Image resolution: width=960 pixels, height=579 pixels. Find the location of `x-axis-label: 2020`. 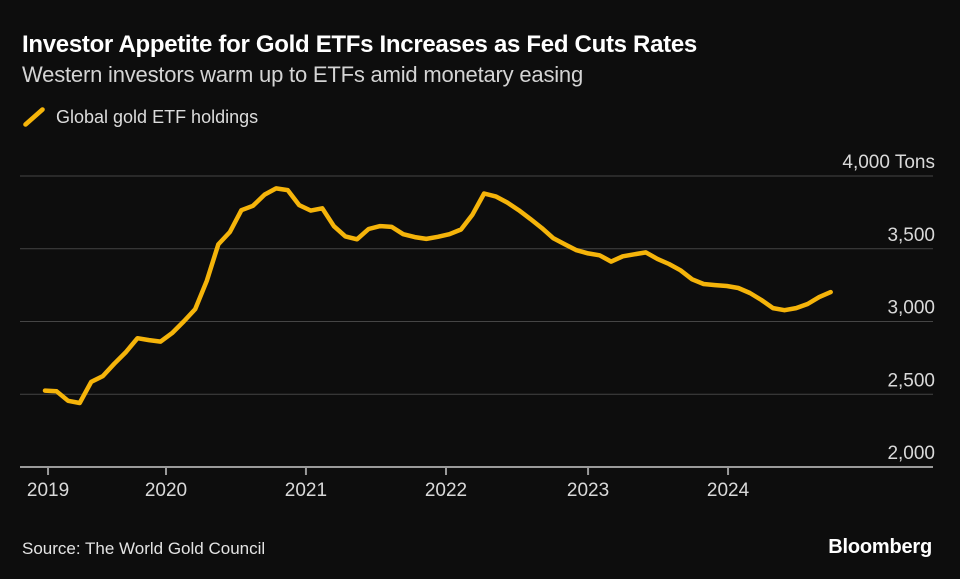

x-axis-label: 2020 is located at coordinates (166, 490).